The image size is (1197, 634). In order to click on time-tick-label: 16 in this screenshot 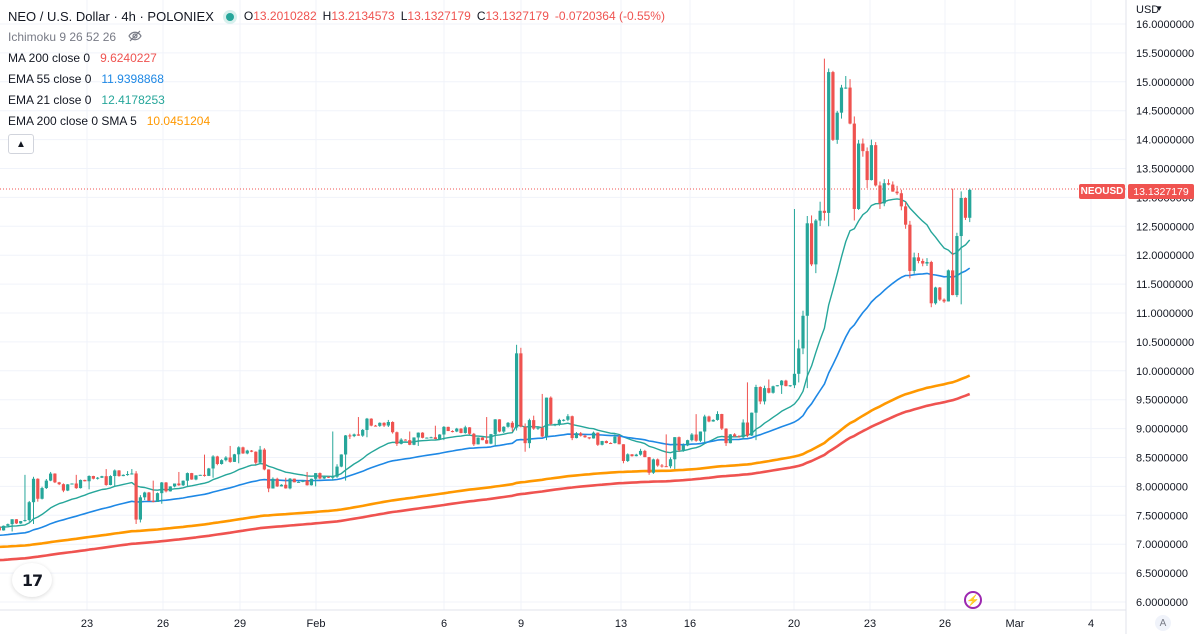, I will do `click(690, 624)`.